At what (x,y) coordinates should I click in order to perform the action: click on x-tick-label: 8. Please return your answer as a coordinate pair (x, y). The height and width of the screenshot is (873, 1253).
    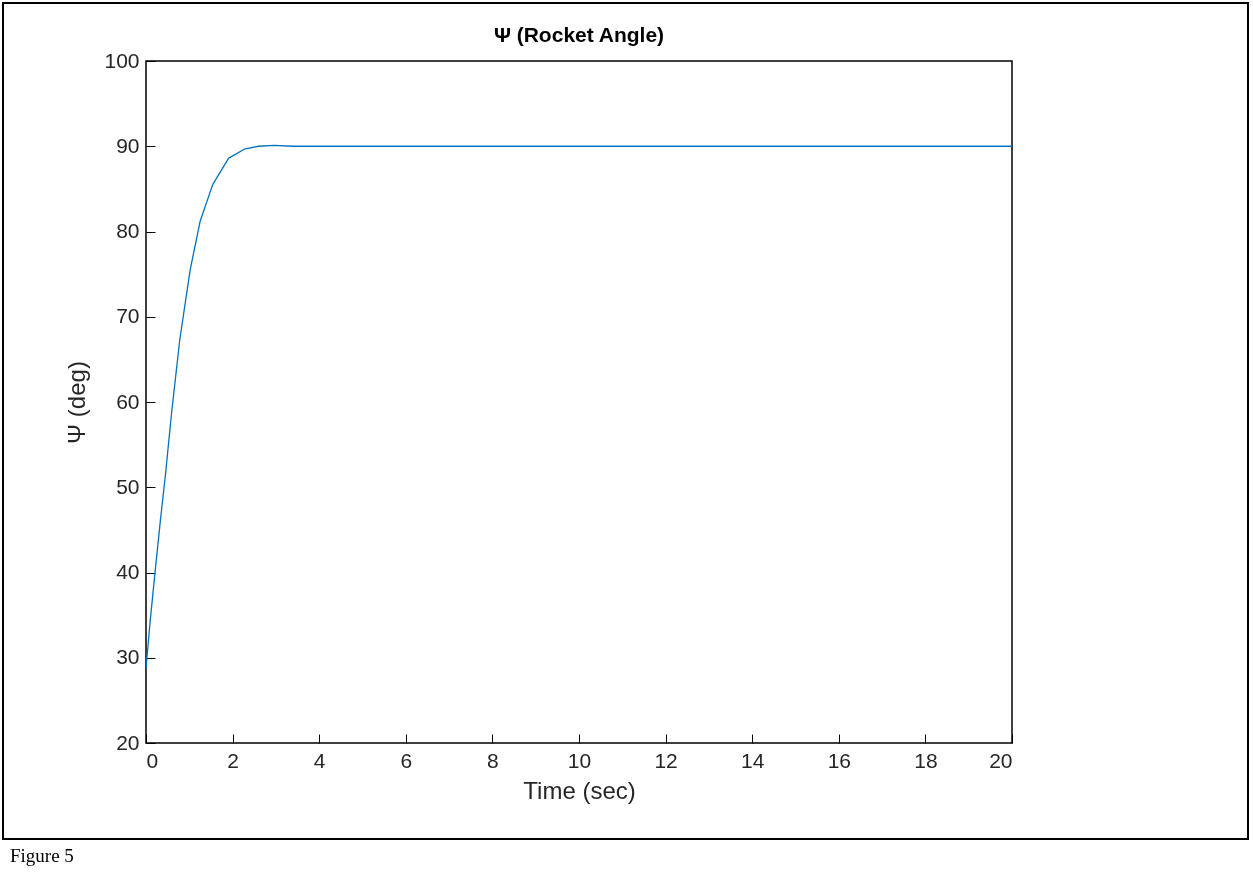
    Looking at the image, I should click on (493, 760).